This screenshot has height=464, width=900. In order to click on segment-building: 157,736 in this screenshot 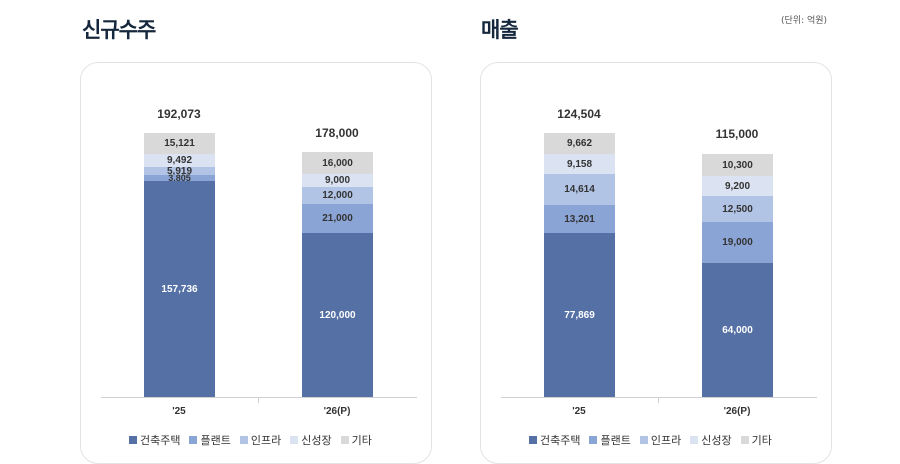, I will do `click(179, 289)`.